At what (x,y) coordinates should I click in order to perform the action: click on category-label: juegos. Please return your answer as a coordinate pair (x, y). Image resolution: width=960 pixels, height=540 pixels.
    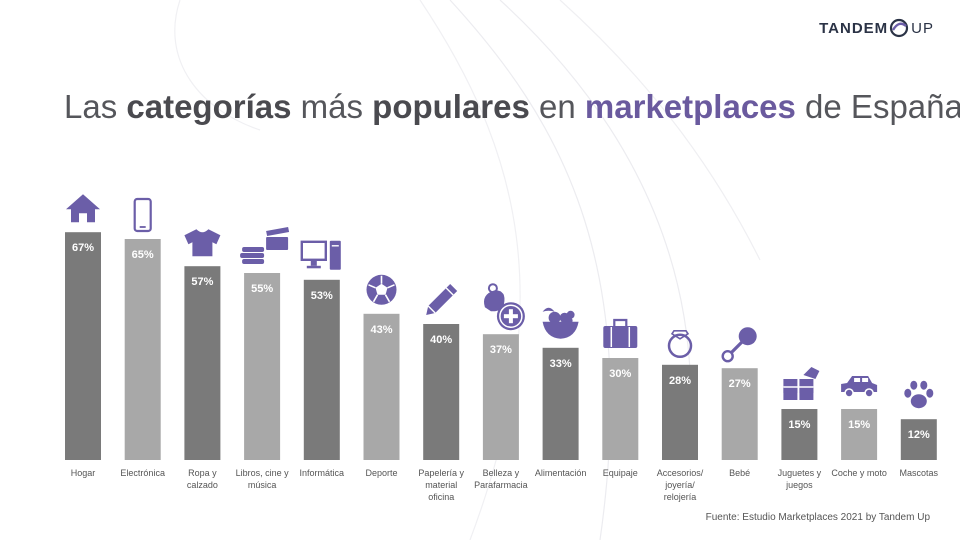
    Looking at the image, I should click on (799, 485).